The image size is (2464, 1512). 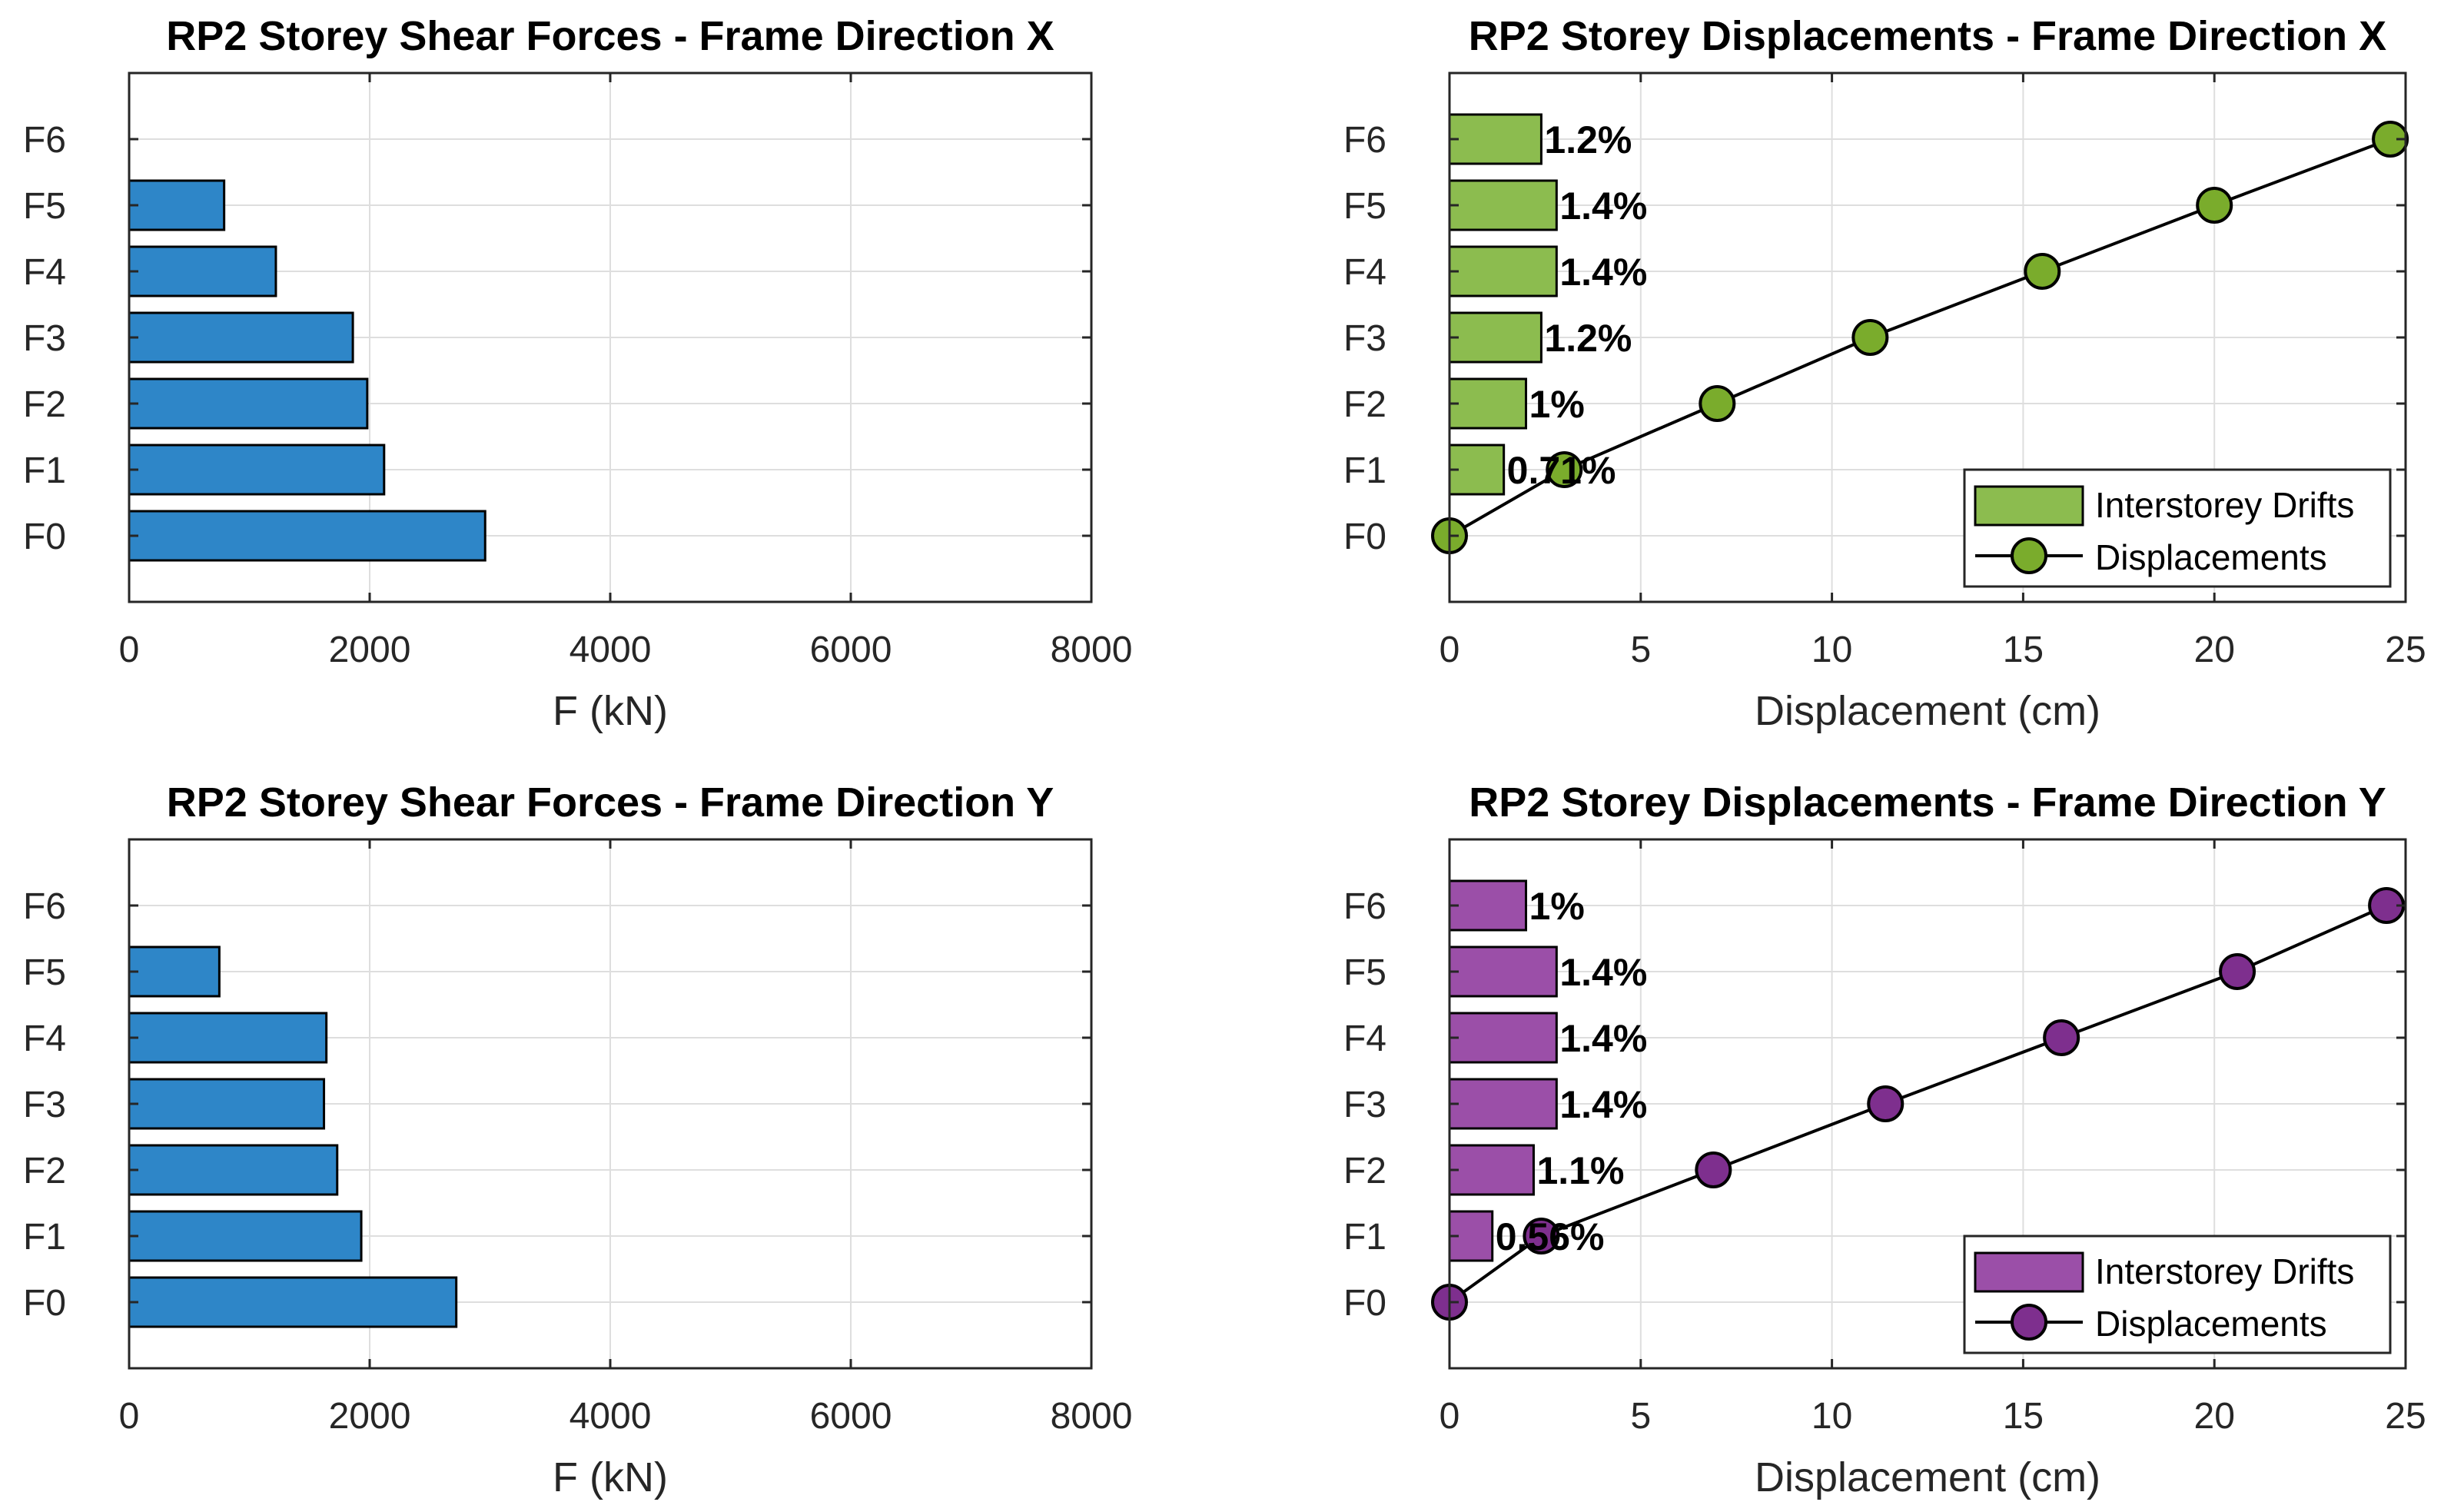 What do you see at coordinates (1717, 403) in the screenshot?
I see `displacement-point-F2` at bounding box center [1717, 403].